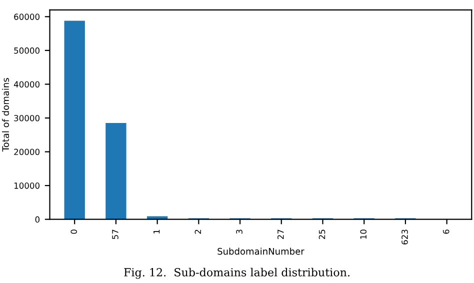 Image resolution: width=474 pixels, height=283 pixels. Describe the element at coordinates (27, 17) in the screenshot. I see `y-tick-label: 60000` at that location.